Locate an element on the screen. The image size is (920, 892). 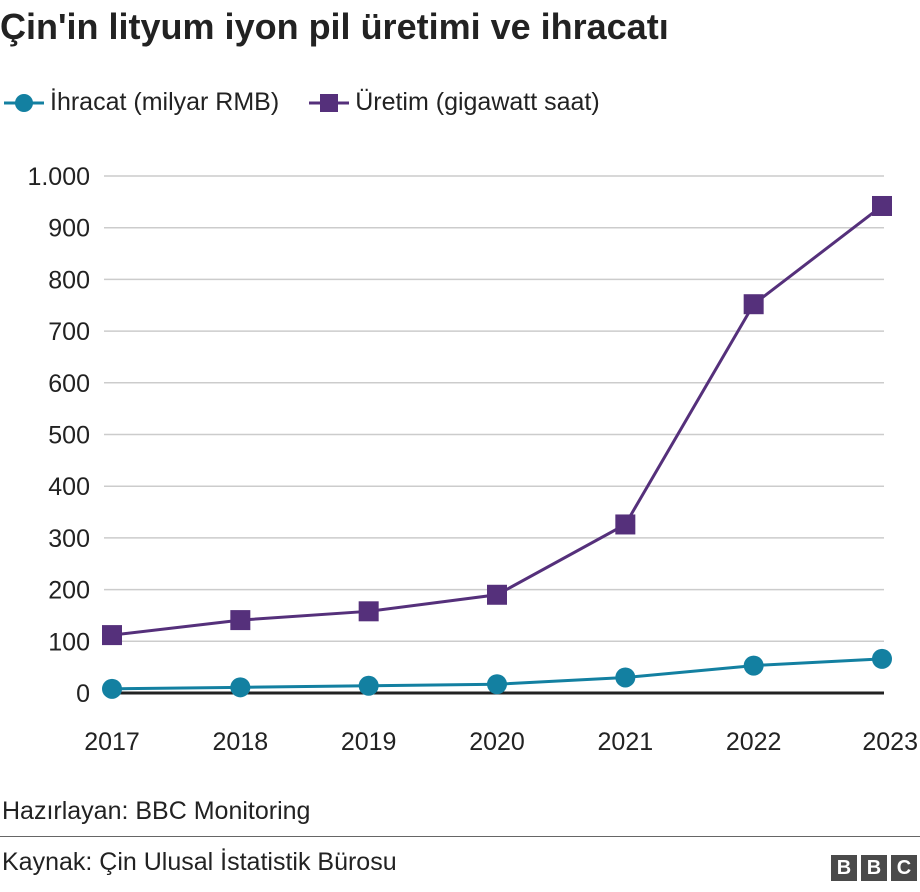
y-tick-label: 300 is located at coordinates (69, 539).